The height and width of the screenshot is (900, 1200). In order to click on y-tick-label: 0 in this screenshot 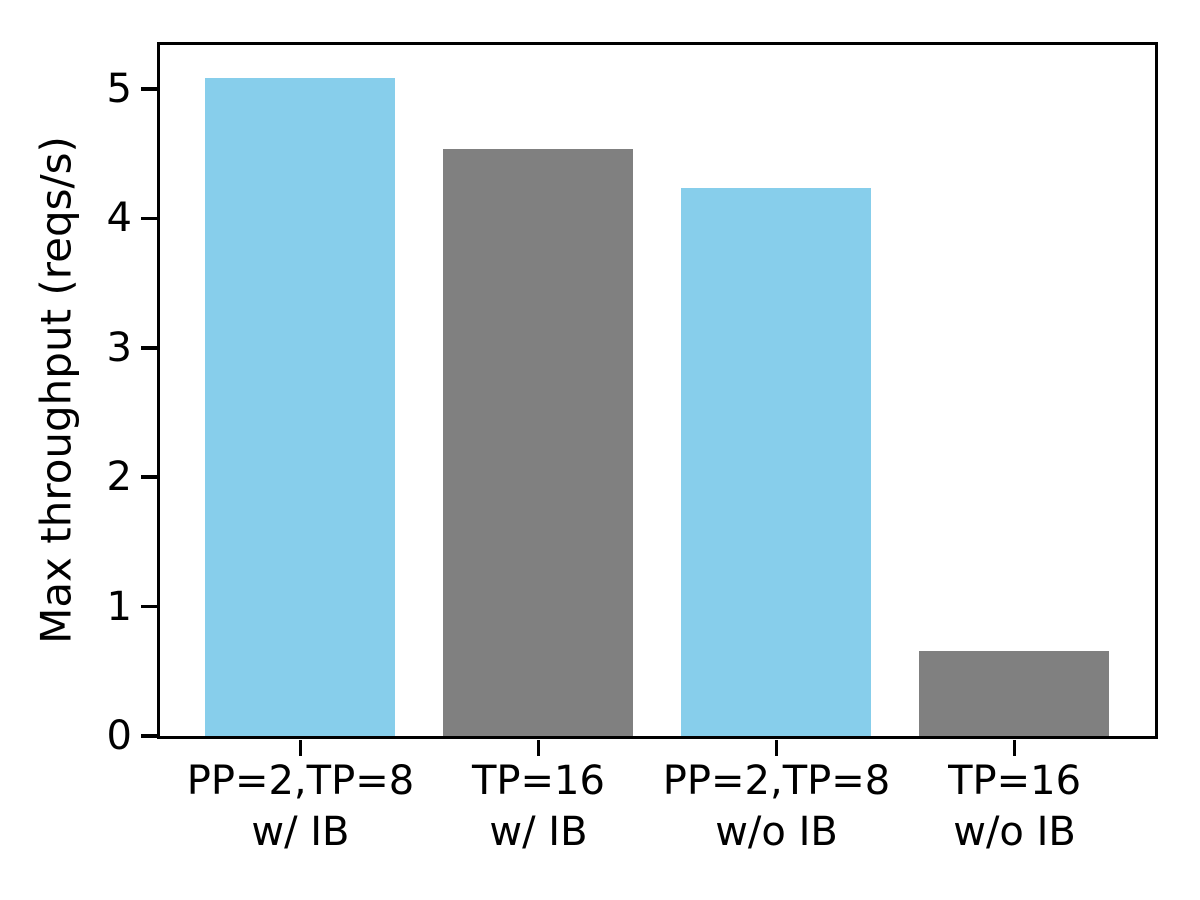, I will do `click(119, 736)`.